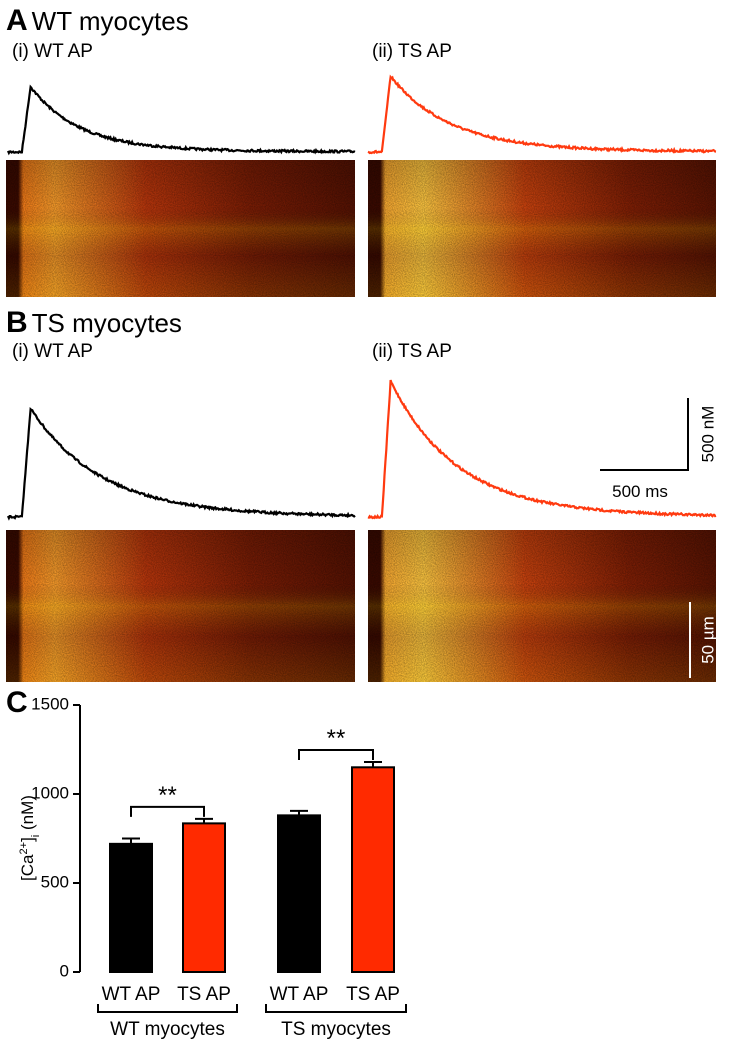 This screenshot has height=1055, width=733. What do you see at coordinates (167, 1029) in the screenshot?
I see `group-label: WT myocytes` at bounding box center [167, 1029].